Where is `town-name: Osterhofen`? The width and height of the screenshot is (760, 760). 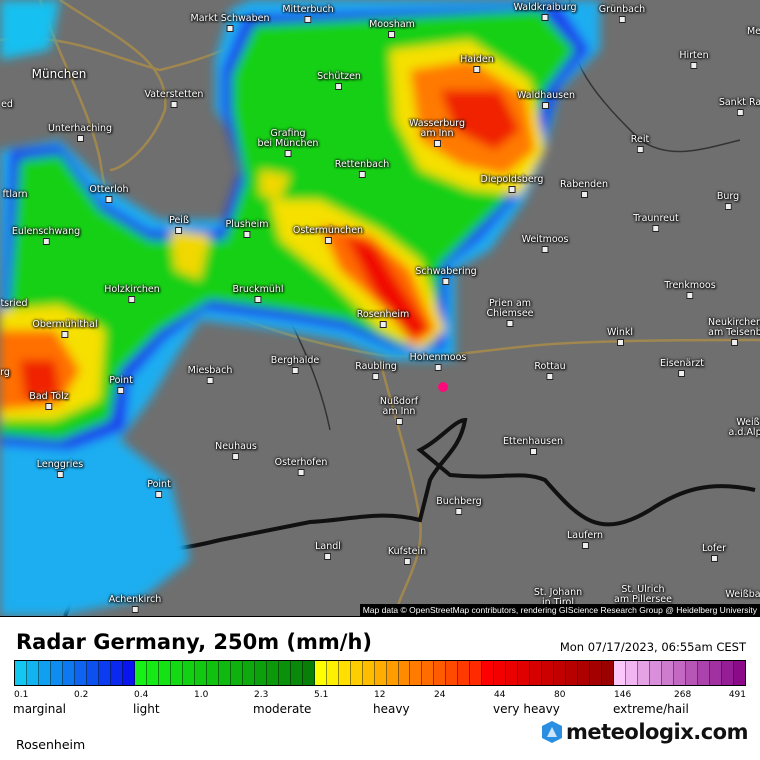 town-name: Osterhofen is located at coordinates (301, 462).